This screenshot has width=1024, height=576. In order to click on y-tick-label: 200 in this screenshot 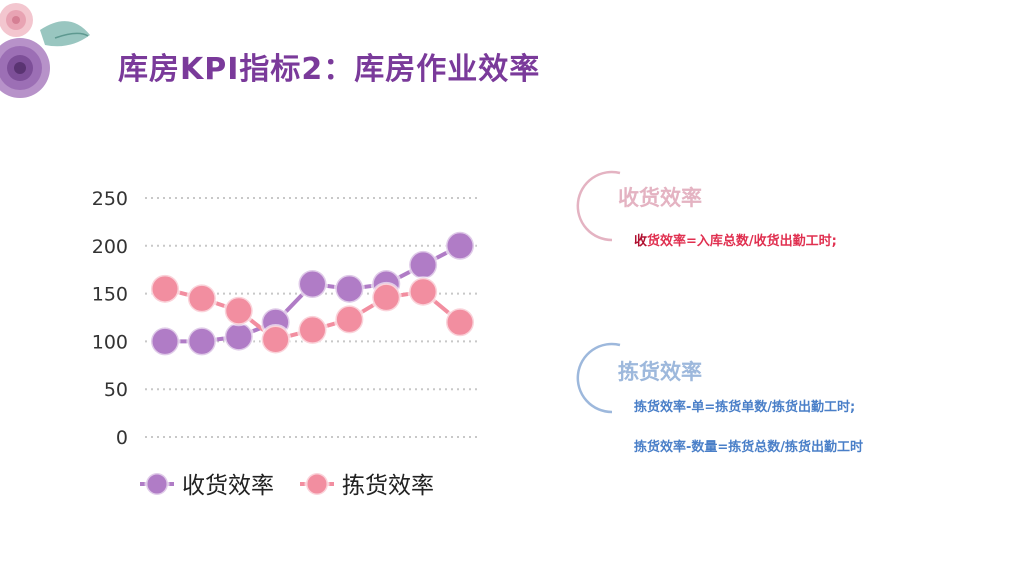, I will do `click(110, 247)`.